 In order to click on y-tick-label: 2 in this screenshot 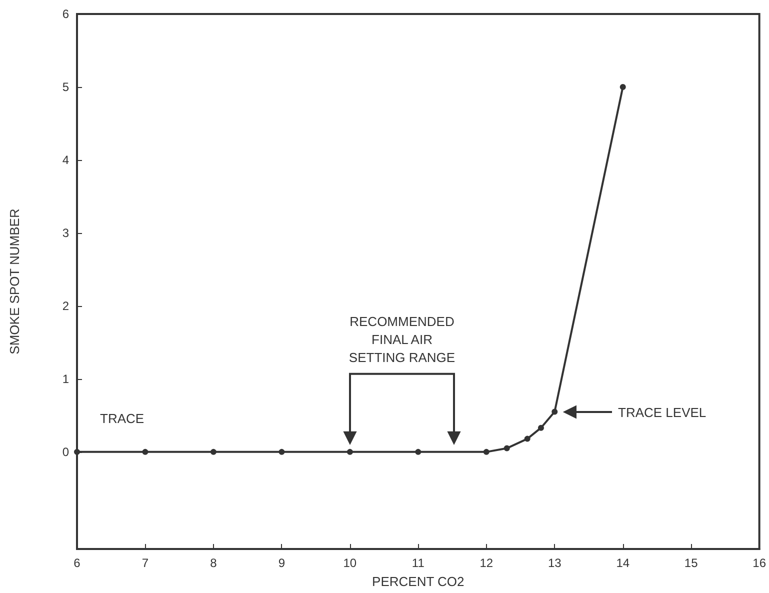, I will do `click(66, 305)`.